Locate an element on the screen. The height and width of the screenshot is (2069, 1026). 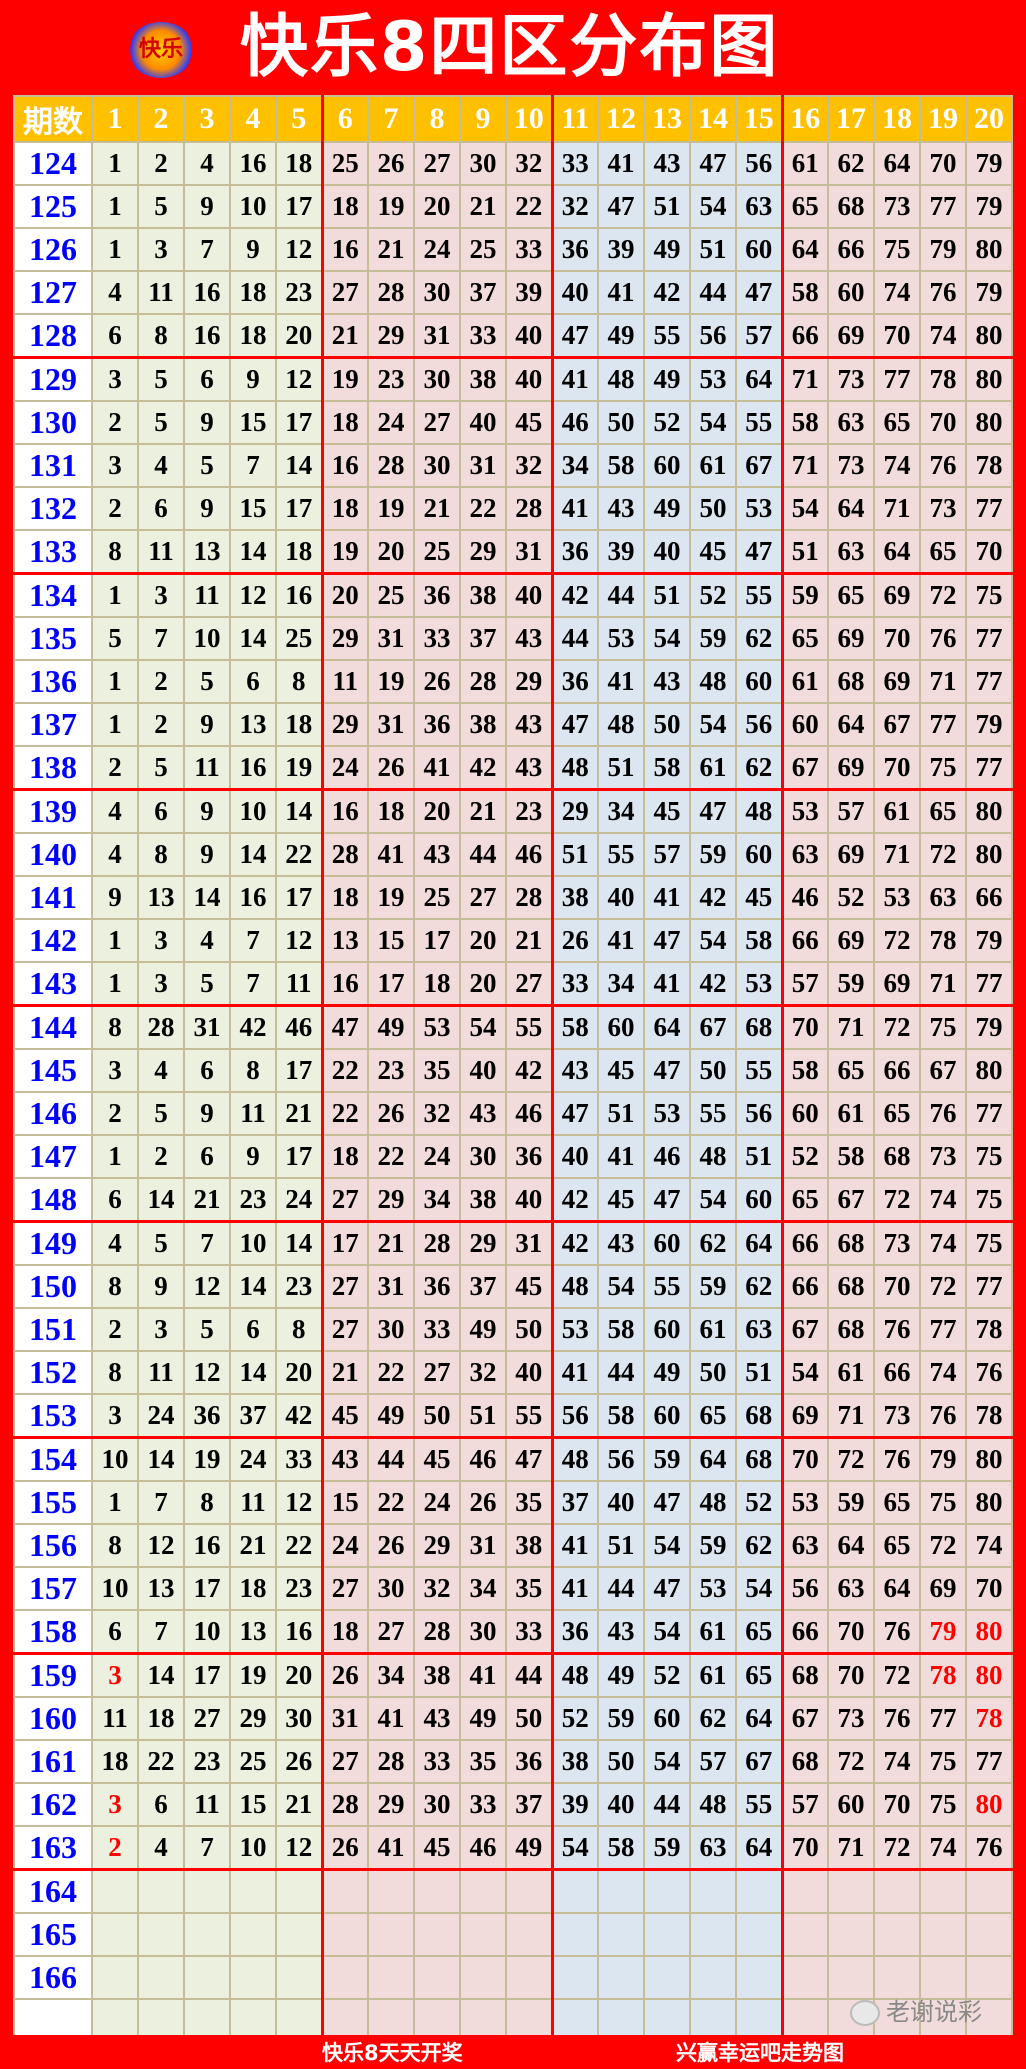
footer-right-text: 兴赢幸运吧走势图 is located at coordinates (760, 2053).